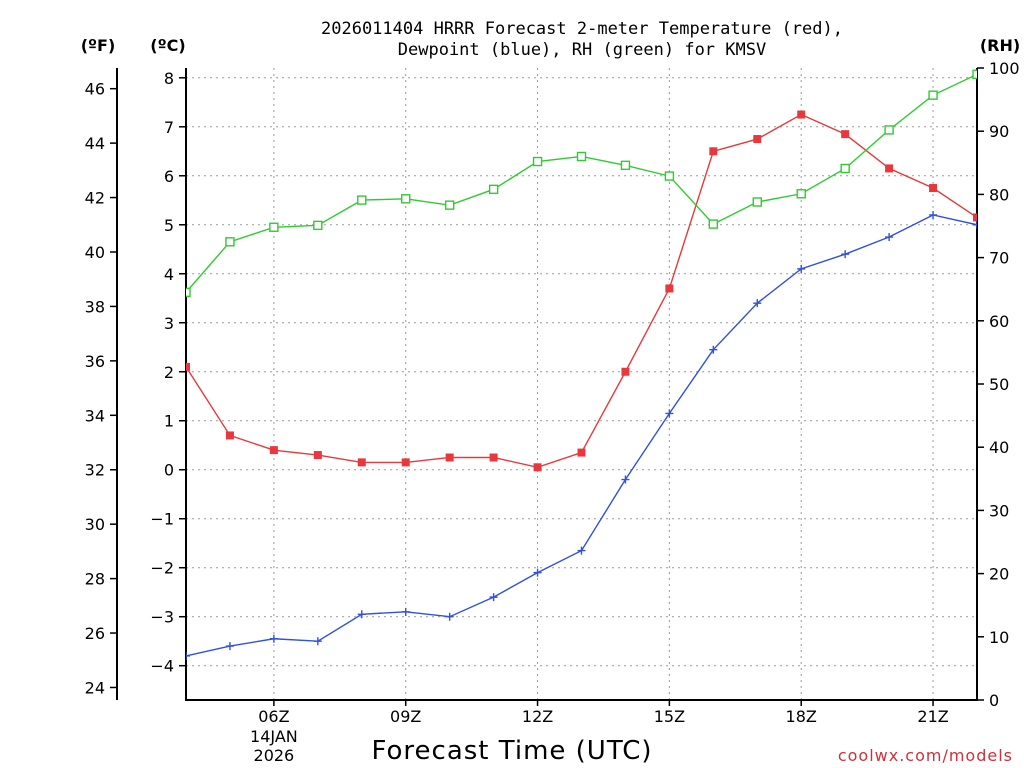 Image resolution: width=1024 pixels, height=768 pixels. I want to click on rh-tick-label: 10, so click(999, 637).